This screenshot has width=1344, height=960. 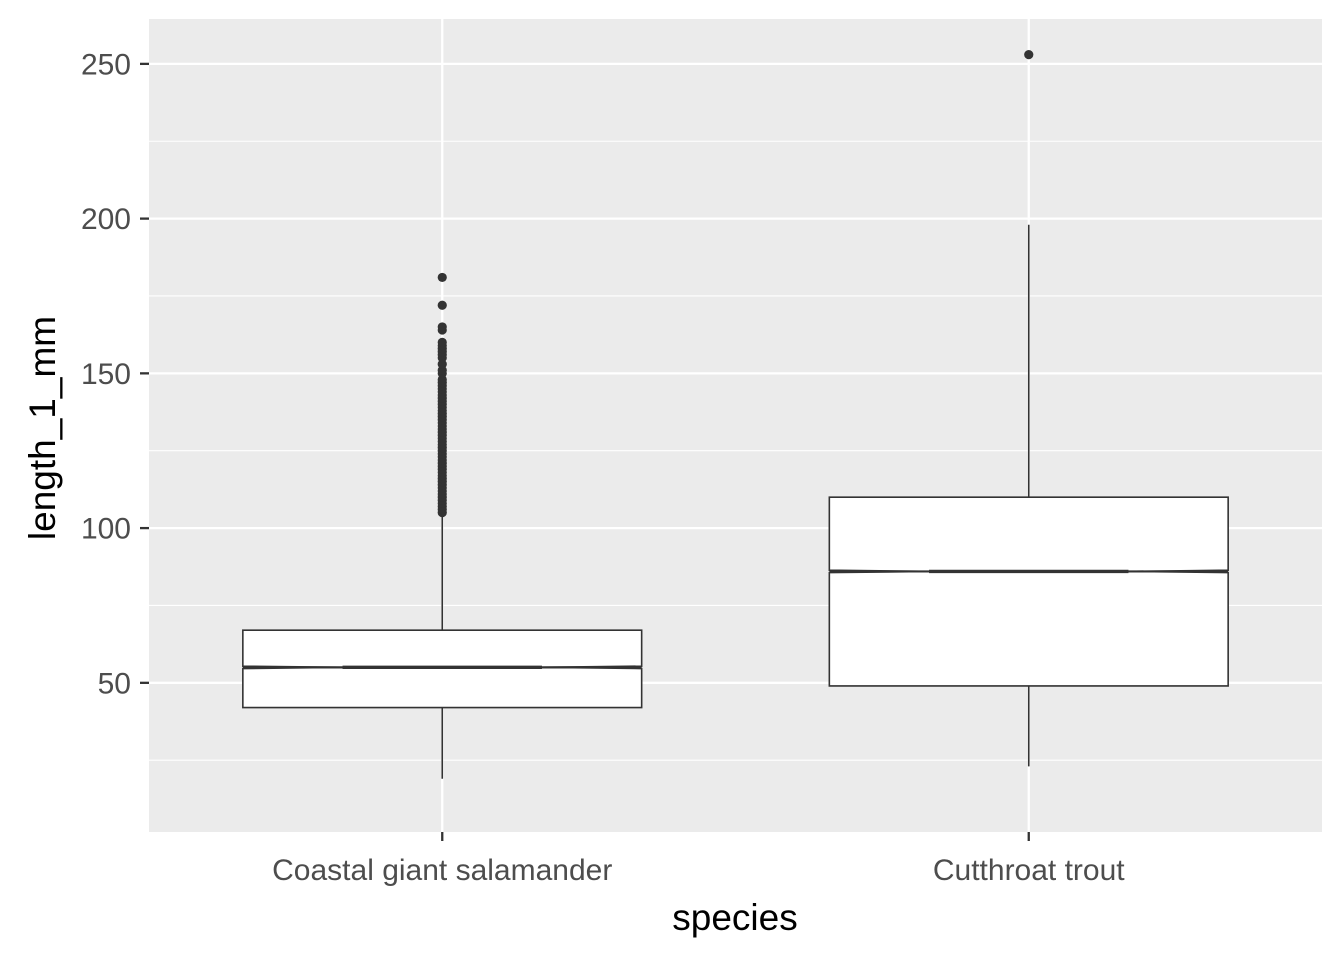 What do you see at coordinates (42, 428) in the screenshot?
I see `y-axis-title: length_1_mm` at bounding box center [42, 428].